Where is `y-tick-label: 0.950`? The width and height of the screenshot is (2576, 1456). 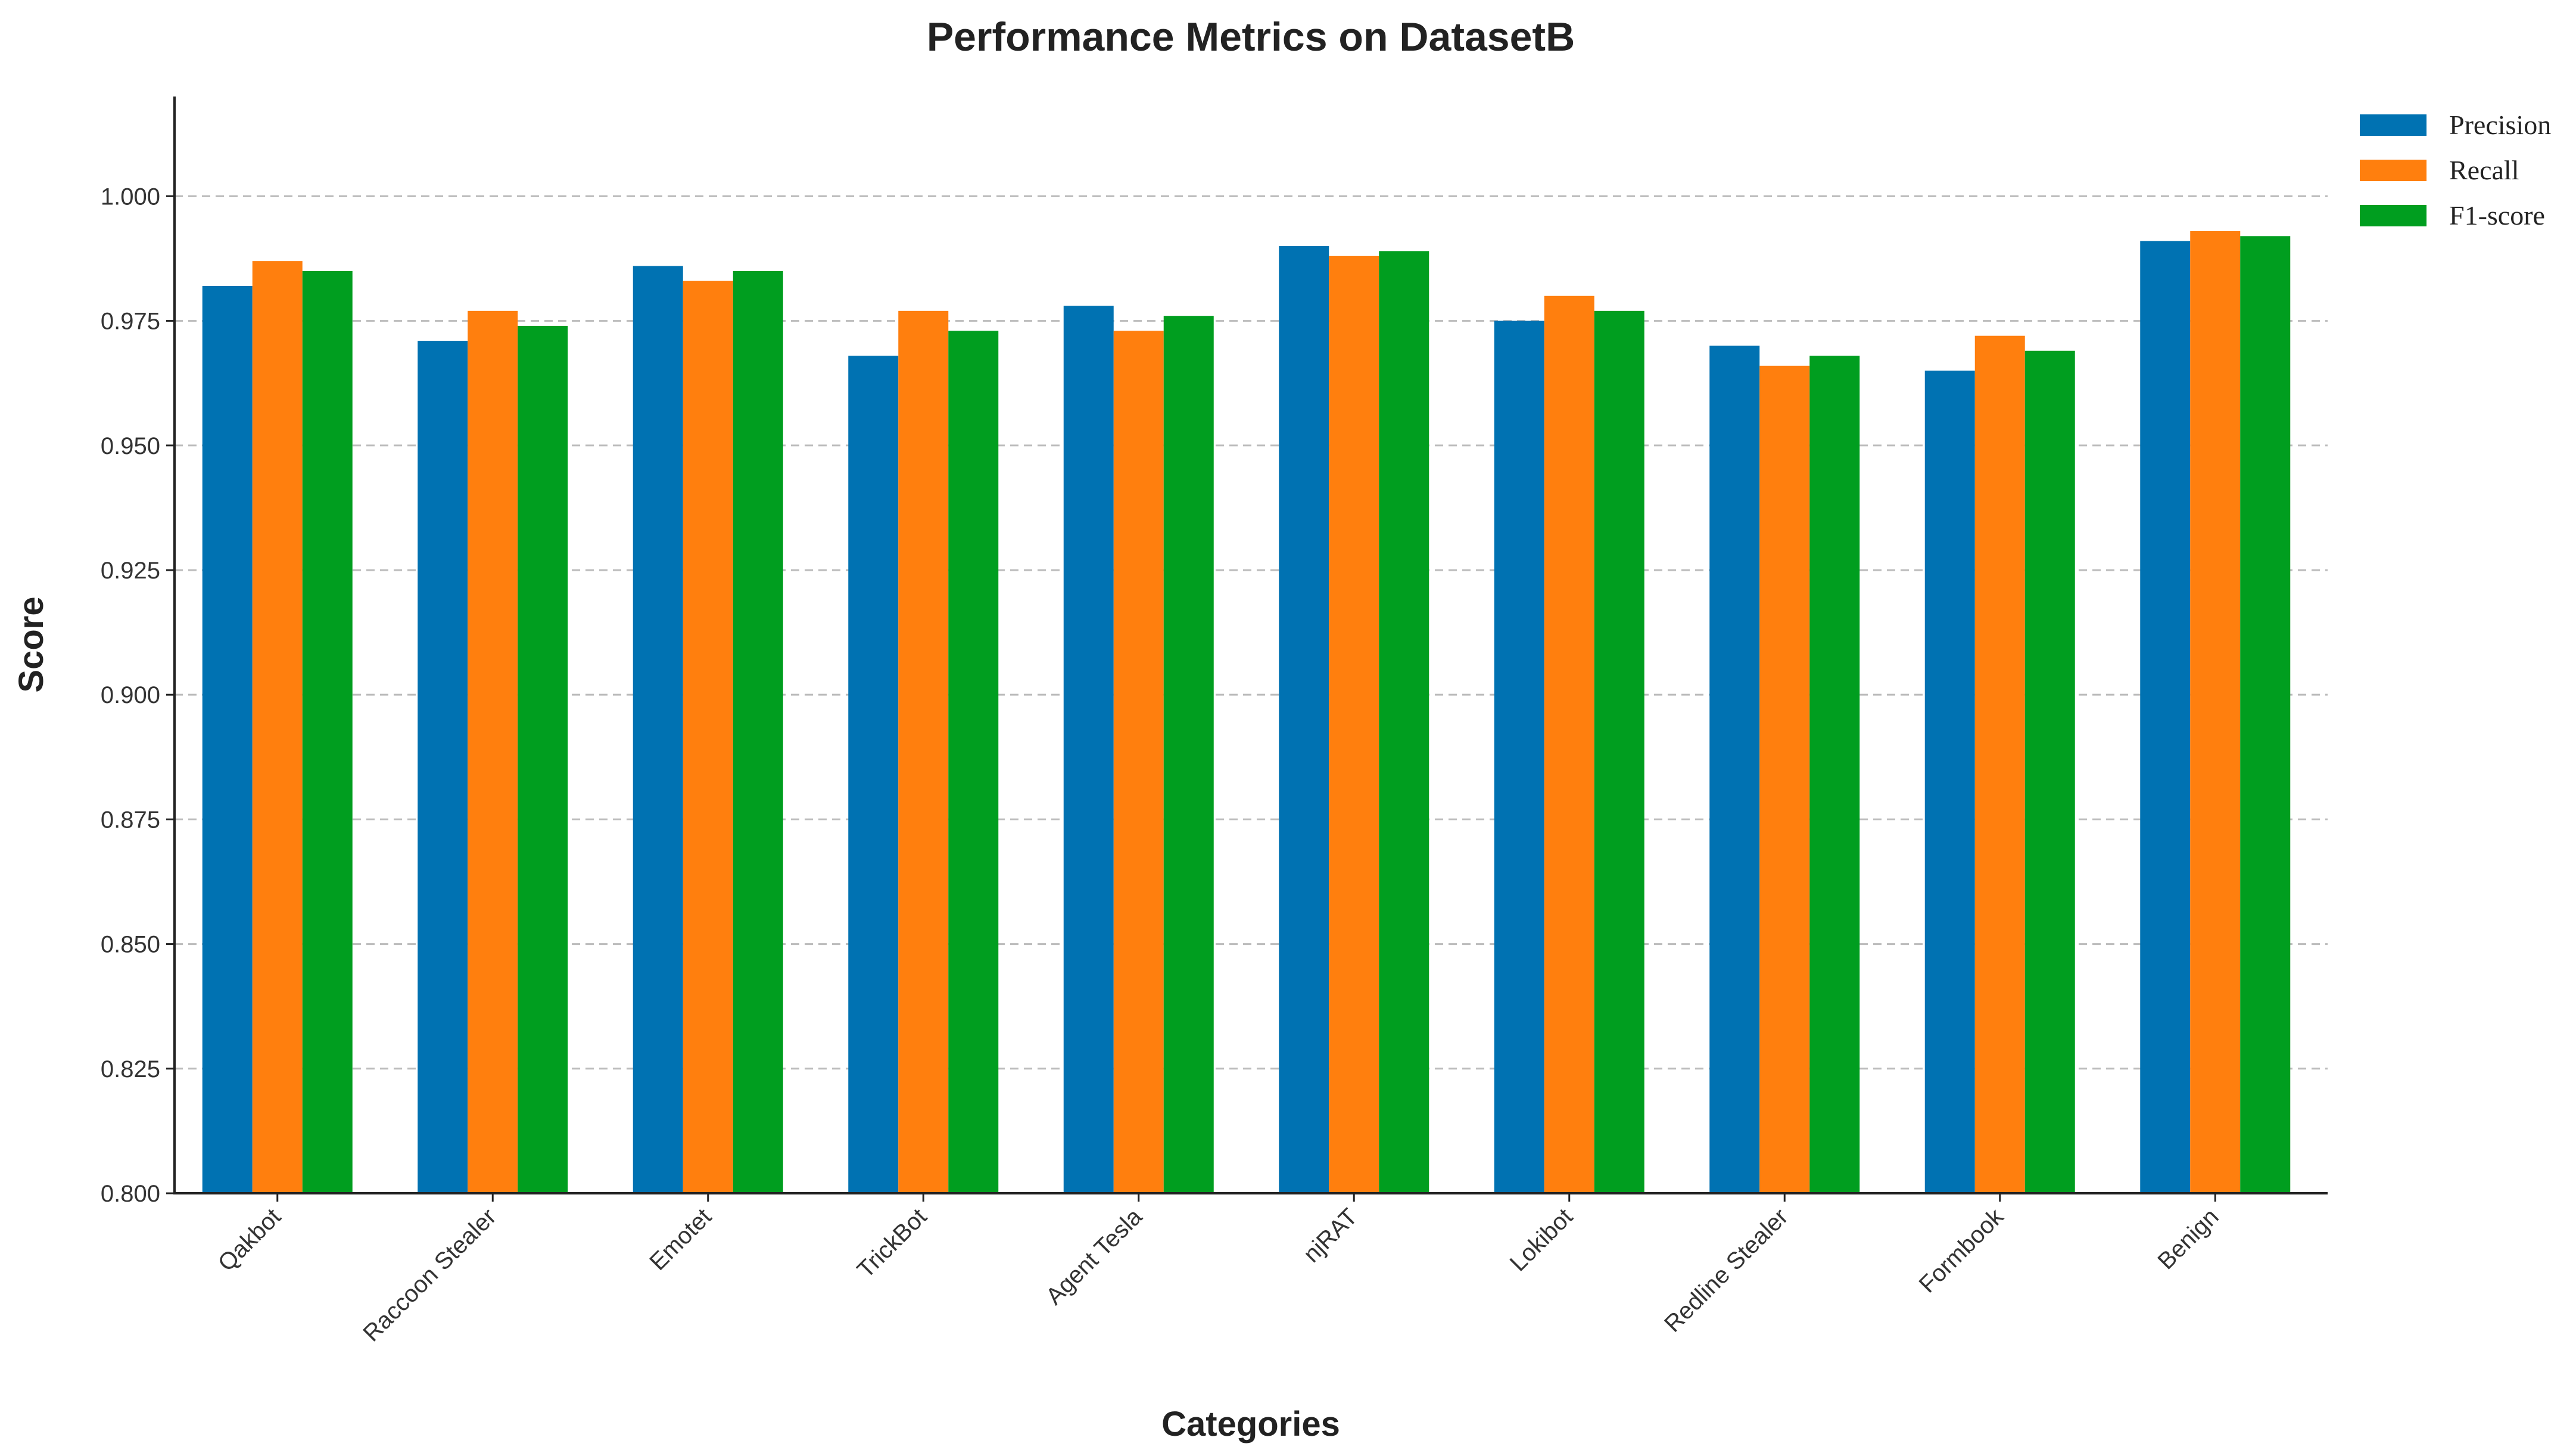 y-tick-label: 0.950 is located at coordinates (130, 446).